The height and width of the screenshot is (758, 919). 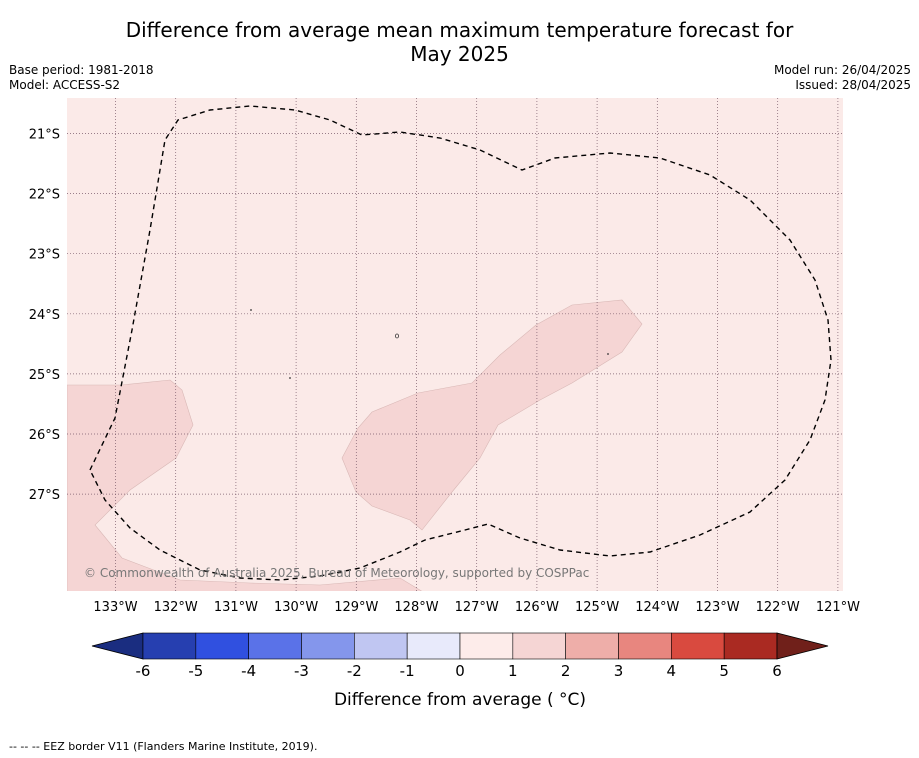 What do you see at coordinates (429, 344) in the screenshot?
I see `island-markers` at bounding box center [429, 344].